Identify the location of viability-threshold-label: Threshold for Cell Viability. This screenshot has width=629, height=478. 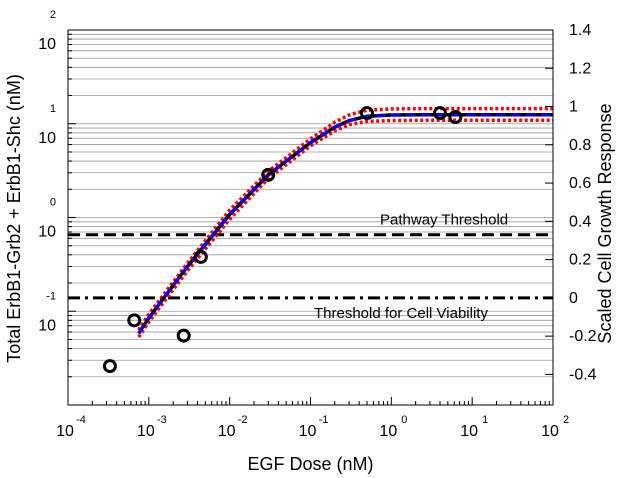
(401, 313).